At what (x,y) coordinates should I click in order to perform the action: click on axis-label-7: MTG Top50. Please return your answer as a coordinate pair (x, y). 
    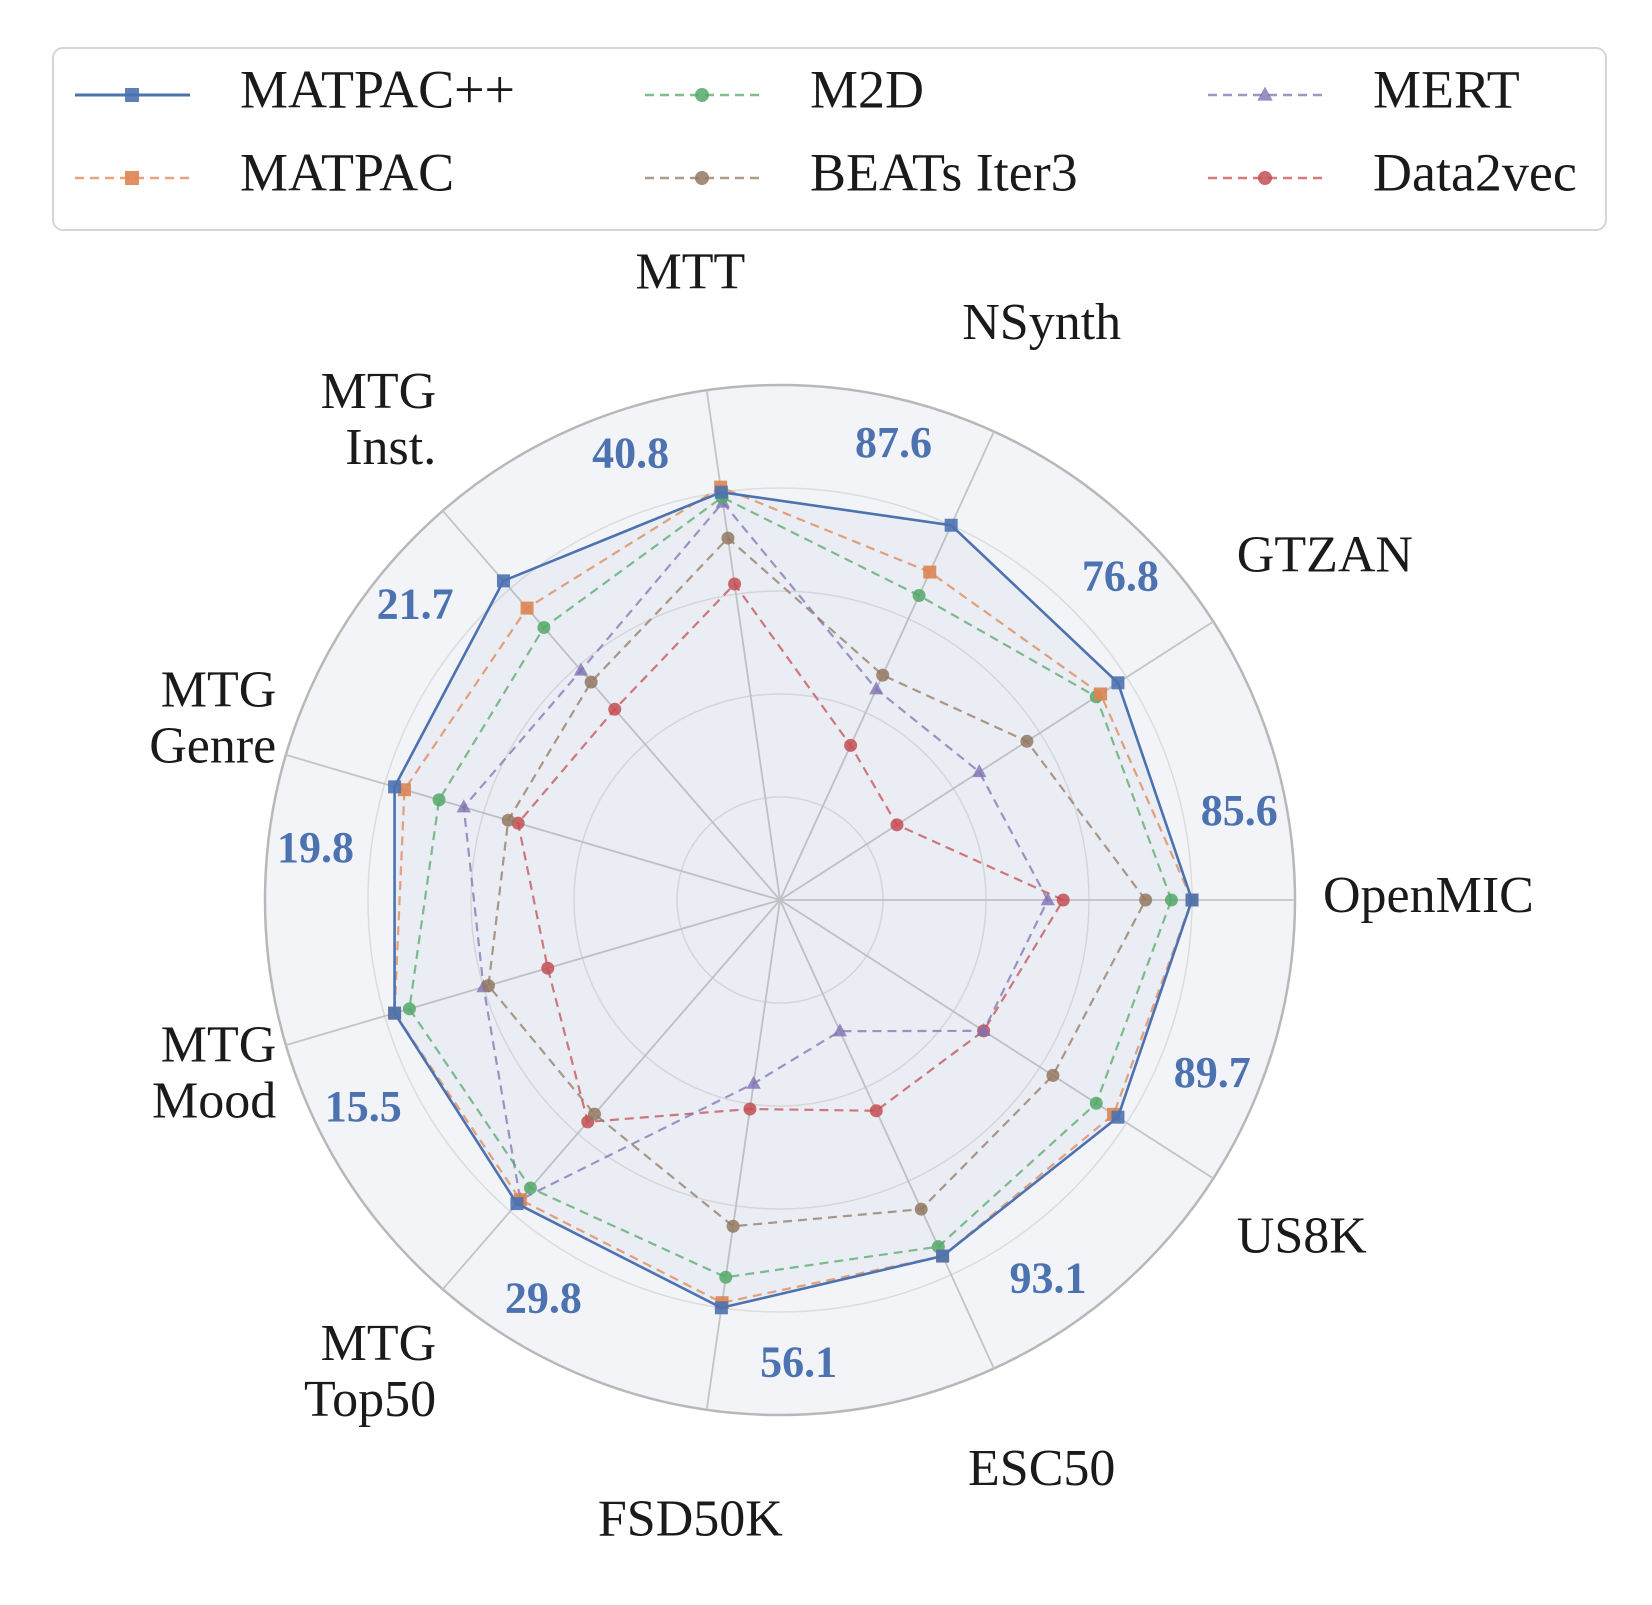
    Looking at the image, I should click on (370, 1371).